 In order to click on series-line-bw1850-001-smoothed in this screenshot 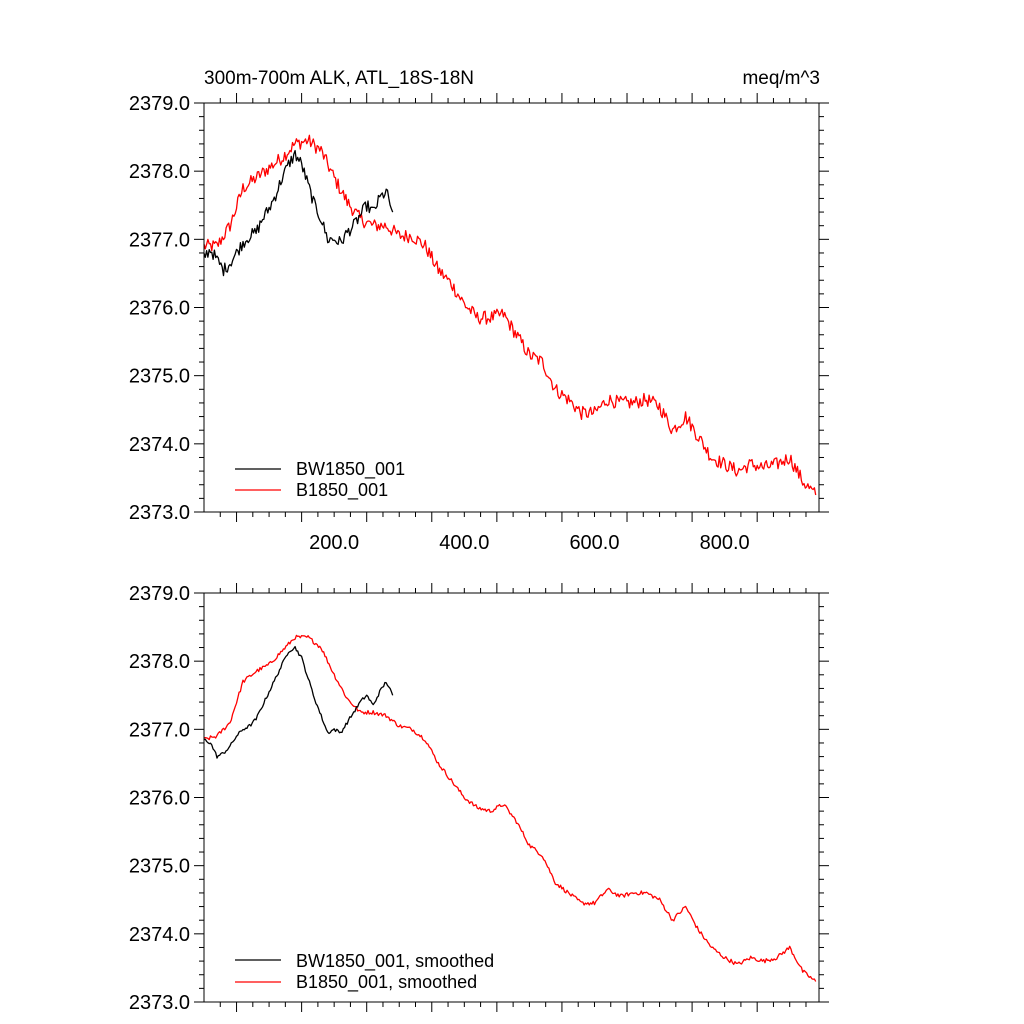, I will do `click(298, 702)`.